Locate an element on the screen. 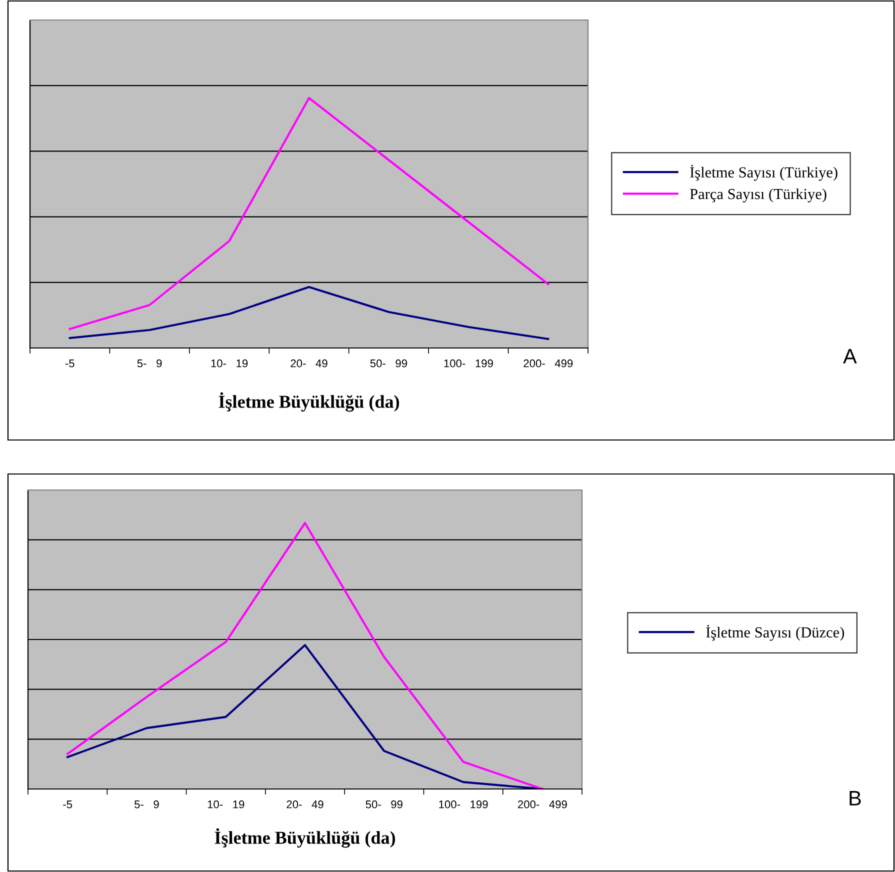 The width and height of the screenshot is (895, 872). text: B is located at coordinates (855, 798).